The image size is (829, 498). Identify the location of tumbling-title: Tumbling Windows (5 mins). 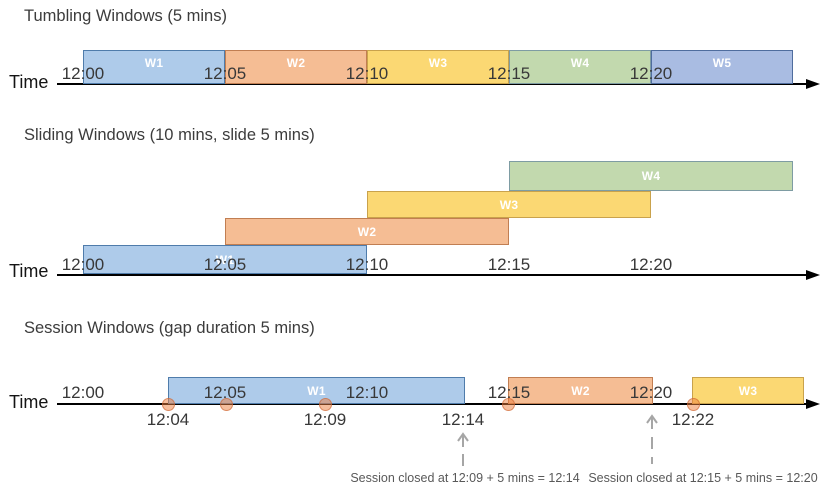
(125, 16).